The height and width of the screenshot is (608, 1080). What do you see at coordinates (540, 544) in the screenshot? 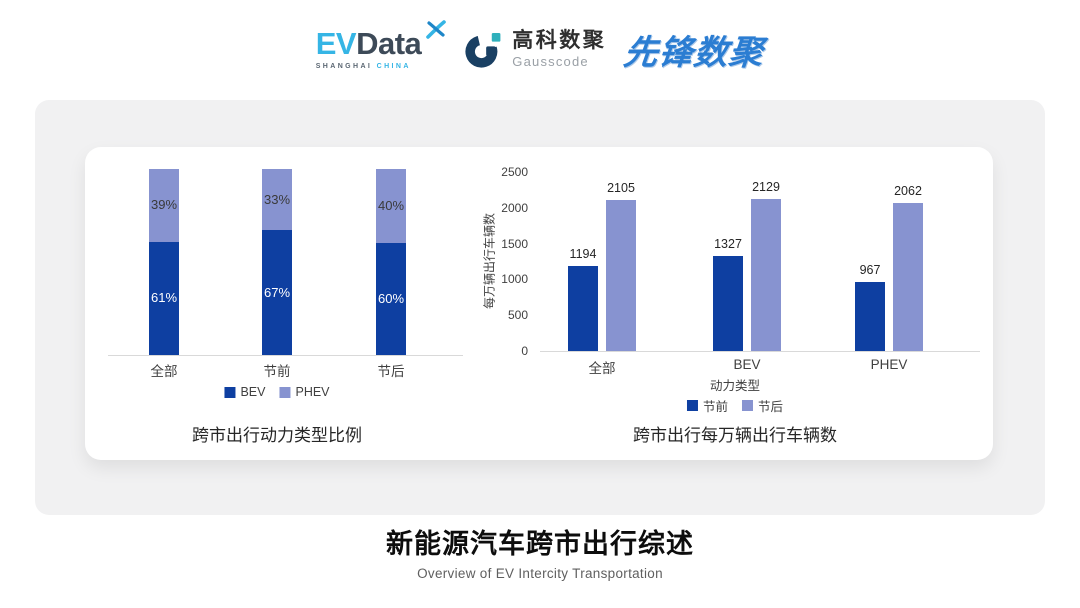
I see `report-title: 新能源汽车跨市出行综述` at bounding box center [540, 544].